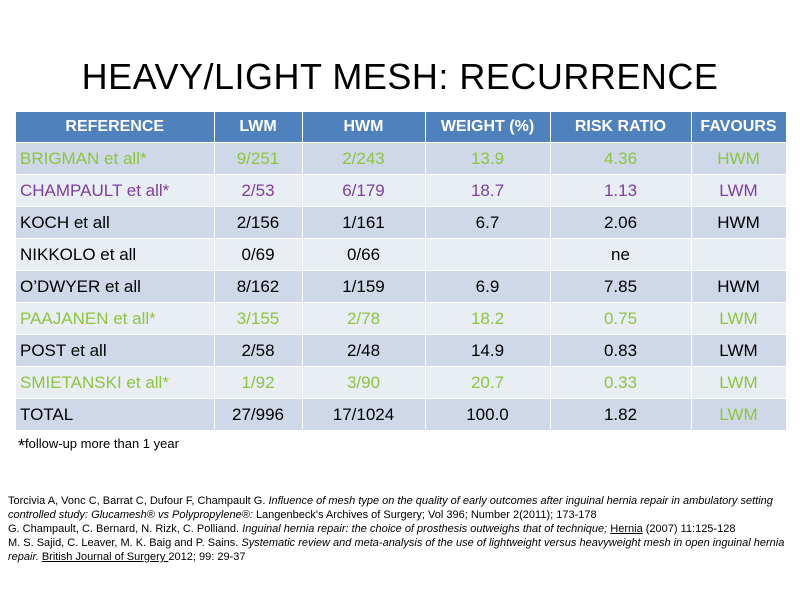 The width and height of the screenshot is (800, 600). Describe the element at coordinates (488, 286) in the screenshot. I see `cell-weight: 6.9` at that location.